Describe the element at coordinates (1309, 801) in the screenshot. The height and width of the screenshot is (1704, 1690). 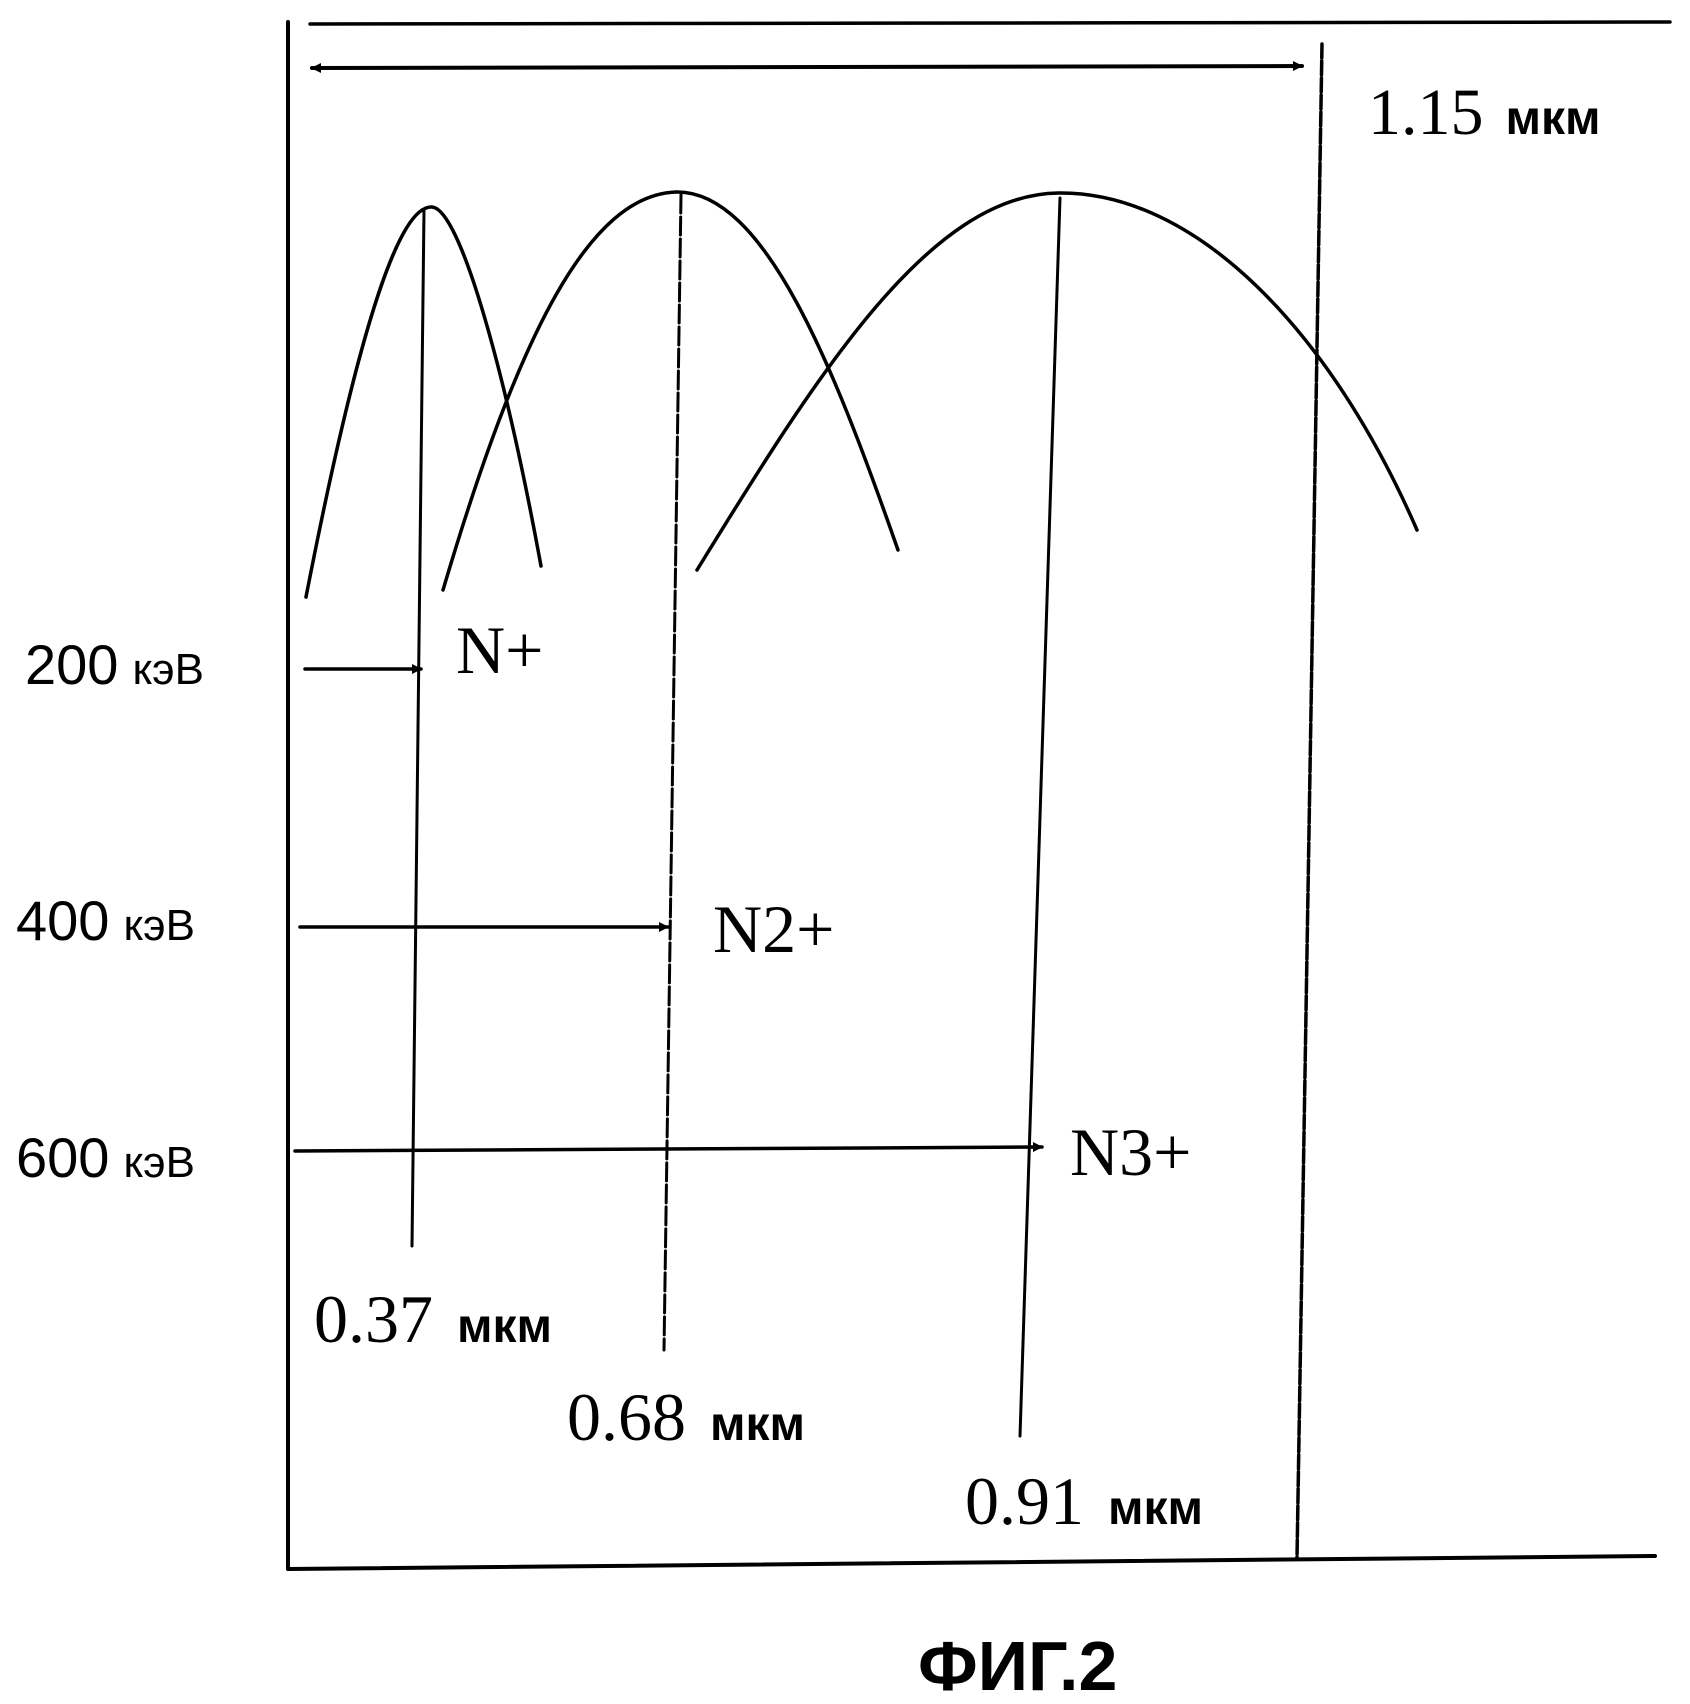
I see `total-depth-boundary-line` at that location.